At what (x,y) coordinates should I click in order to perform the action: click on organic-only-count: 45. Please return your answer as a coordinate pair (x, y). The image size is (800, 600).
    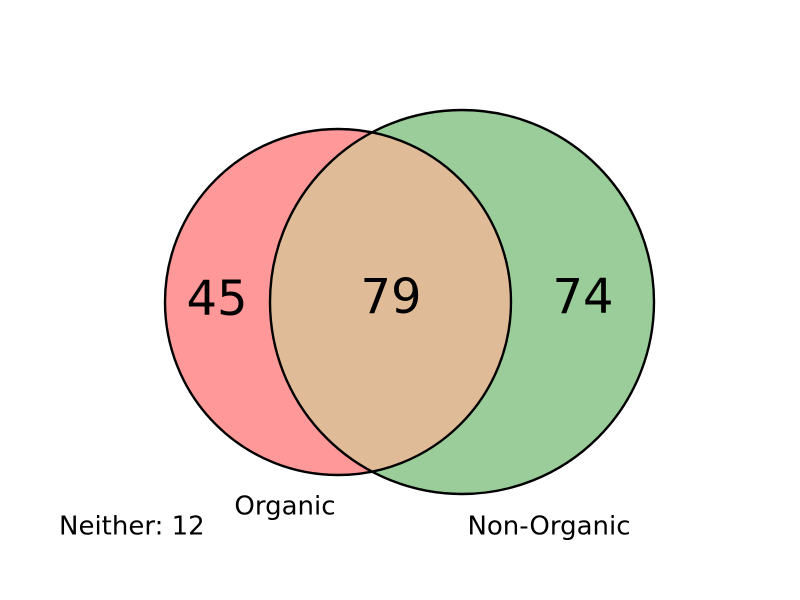
    Looking at the image, I should click on (216, 299).